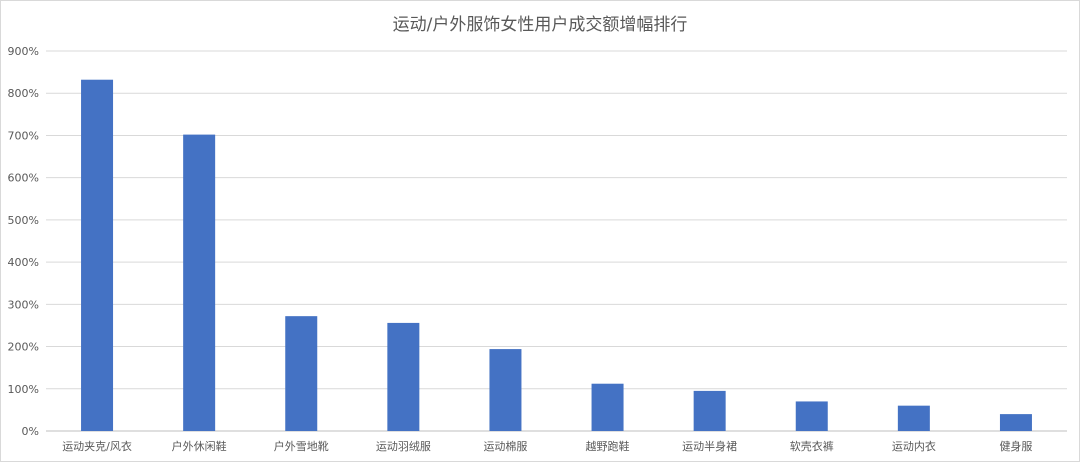 Image resolution: width=1080 pixels, height=462 pixels. What do you see at coordinates (1015, 446) in the screenshot?
I see `x-tick-label: 健身服` at bounding box center [1015, 446].